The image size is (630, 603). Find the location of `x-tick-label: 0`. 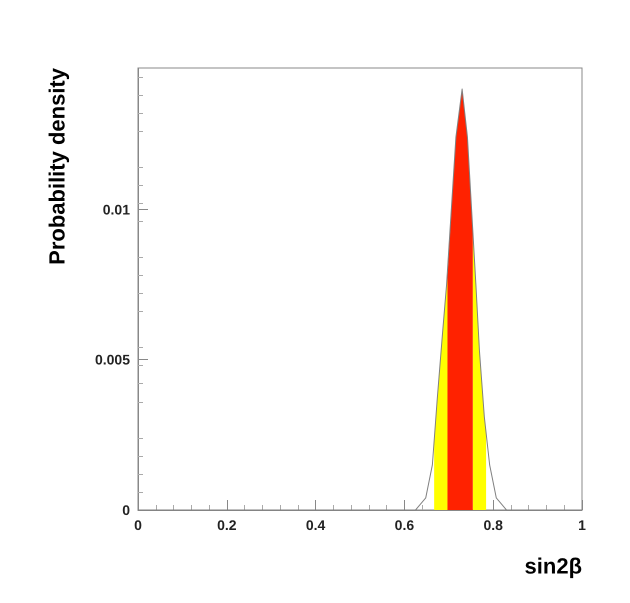

x-tick-label: 0 is located at coordinates (138, 525).